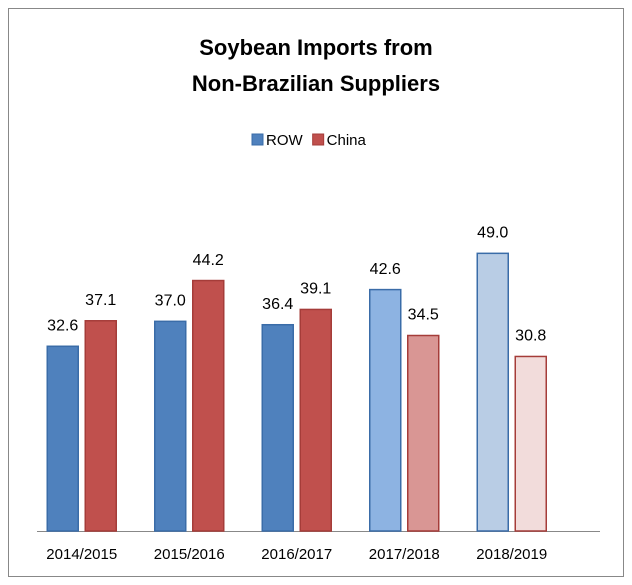 This screenshot has height=585, width=632. Describe the element at coordinates (189, 554) in the screenshot. I see `x-tick-label: 2015/2016` at that location.